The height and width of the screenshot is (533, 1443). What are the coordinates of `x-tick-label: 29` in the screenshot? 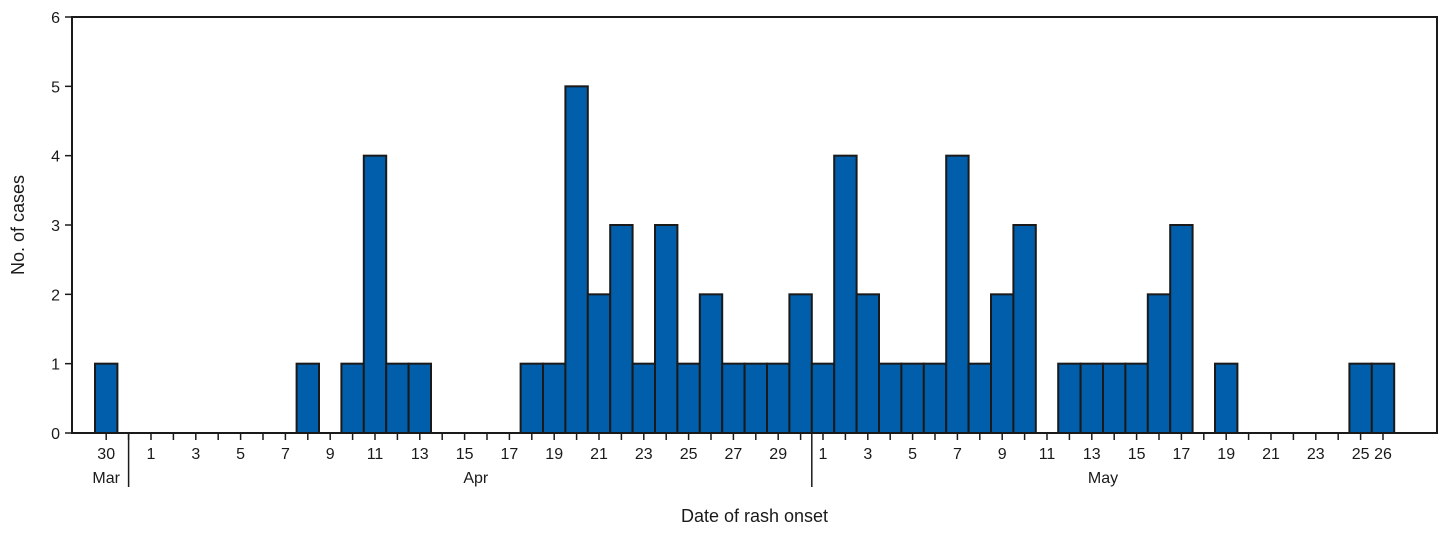 It's located at (778, 454).